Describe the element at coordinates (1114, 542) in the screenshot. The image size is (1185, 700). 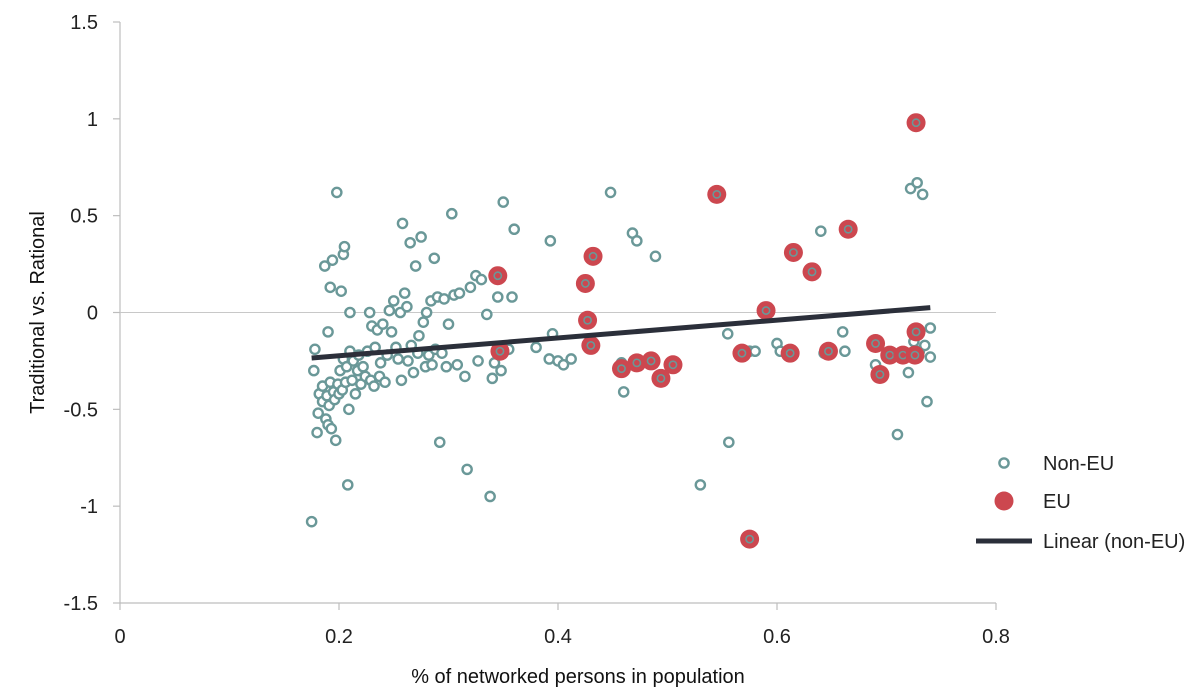
I see `legend-trend-label: Linear (non-EU)` at that location.